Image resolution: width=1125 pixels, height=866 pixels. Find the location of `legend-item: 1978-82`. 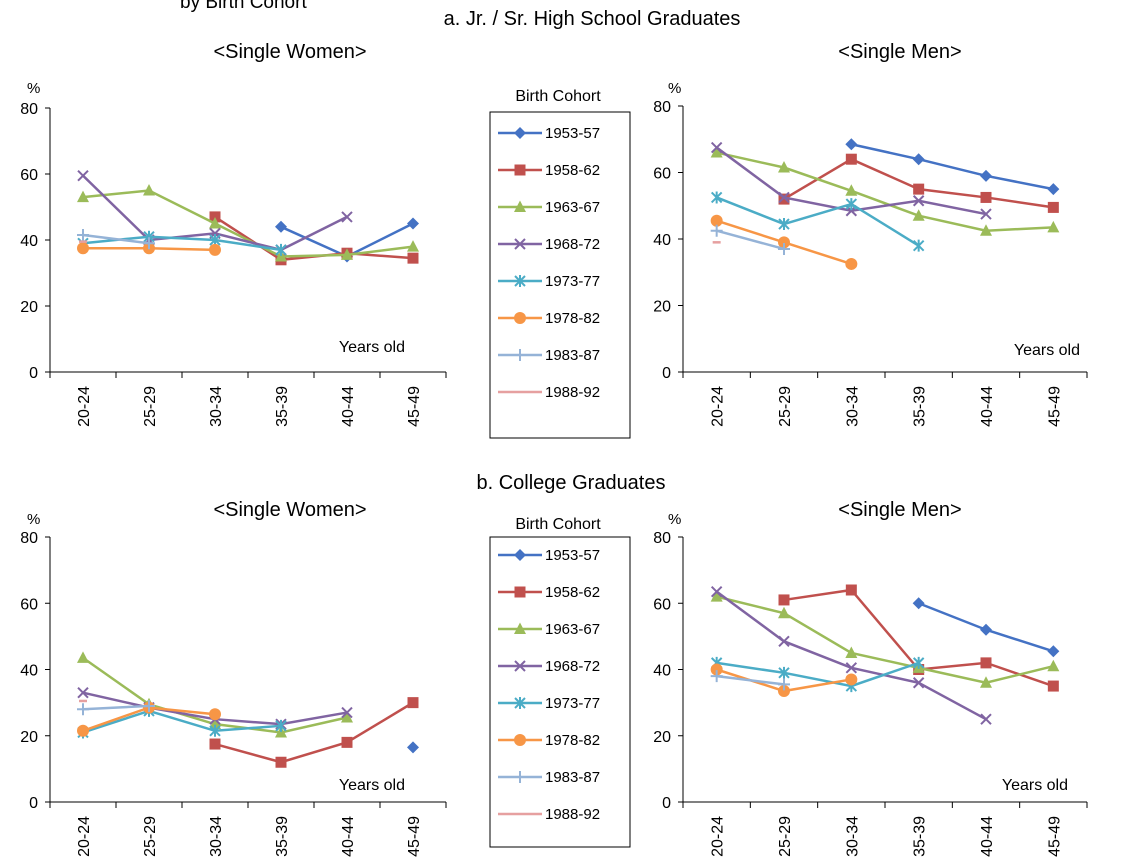

legend-item: 1978-82 is located at coordinates (549, 318).